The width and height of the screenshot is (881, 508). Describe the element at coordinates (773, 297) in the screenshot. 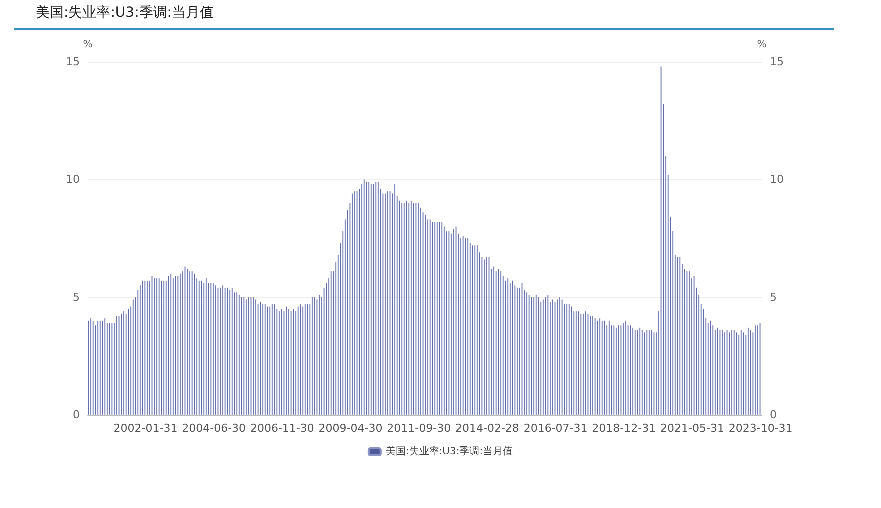

I see `y2-tick-label: 5` at that location.